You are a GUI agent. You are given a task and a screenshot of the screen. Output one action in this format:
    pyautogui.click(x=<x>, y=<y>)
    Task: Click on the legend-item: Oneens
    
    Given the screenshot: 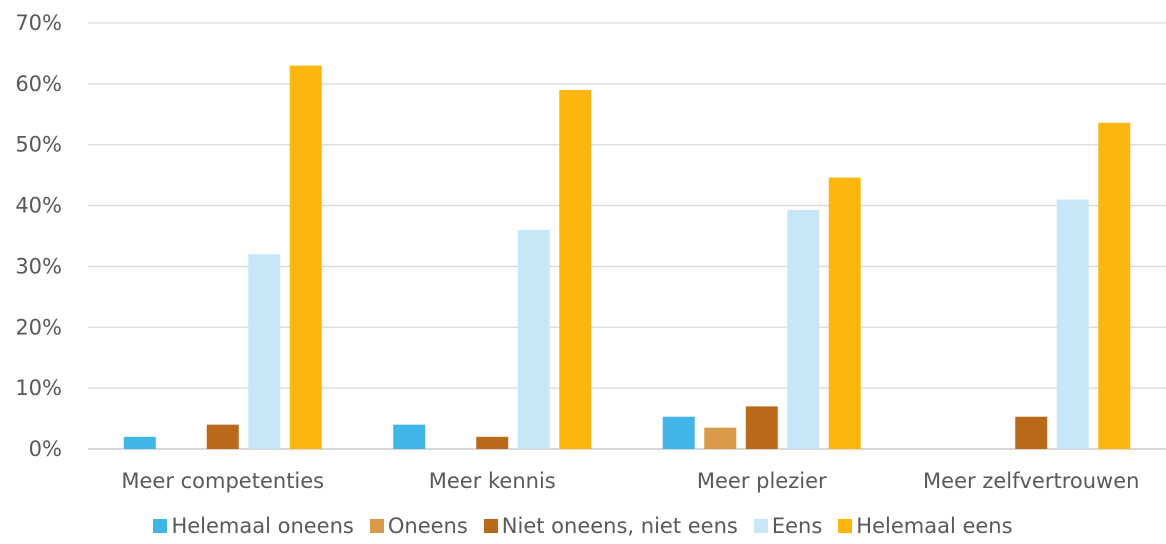 What is the action you would take?
    pyautogui.click(x=418, y=526)
    